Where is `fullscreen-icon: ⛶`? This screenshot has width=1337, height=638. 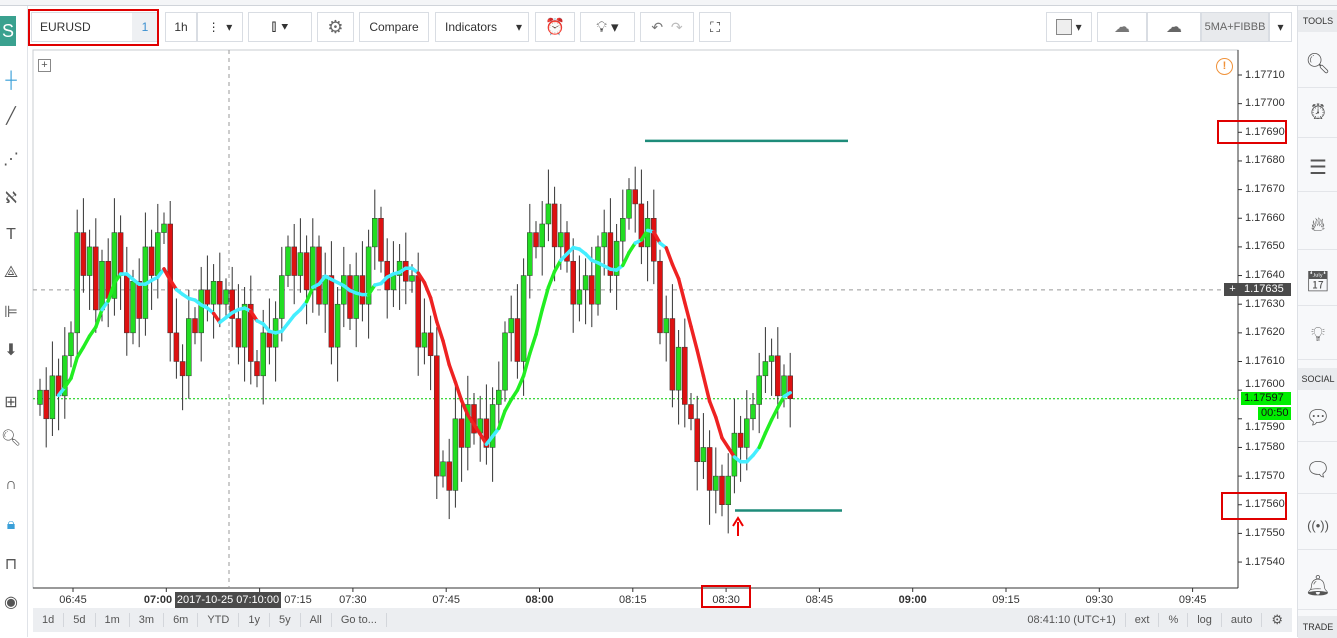 fullscreen-icon: ⛶ is located at coordinates (715, 26).